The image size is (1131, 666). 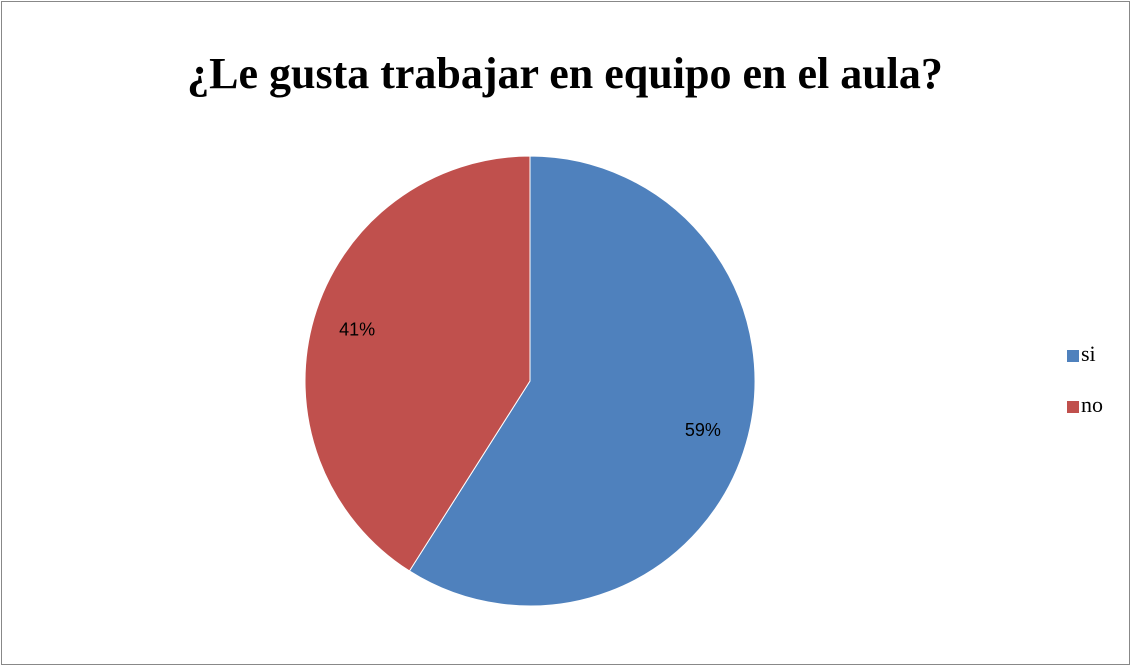 What do you see at coordinates (565, 73) in the screenshot?
I see `chart-title: ¿Le gusta trabajar en equipo en el aula?` at bounding box center [565, 73].